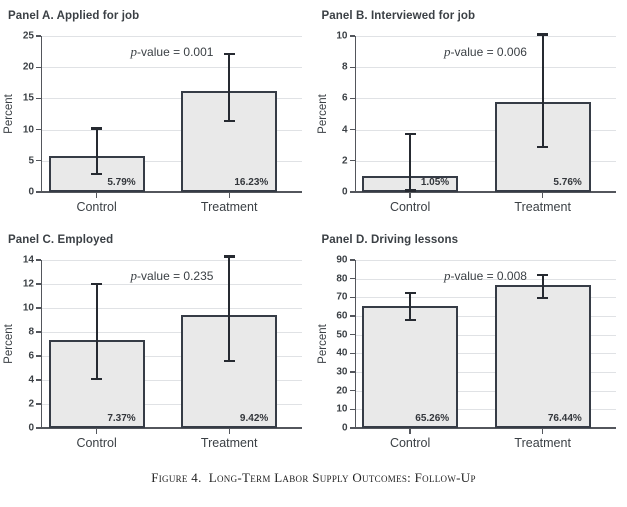 The image size is (627, 507). Describe the element at coordinates (171, 114) in the screenshot. I see `plot-area: 5.79% 16.23% p-value = 0.001` at that location.